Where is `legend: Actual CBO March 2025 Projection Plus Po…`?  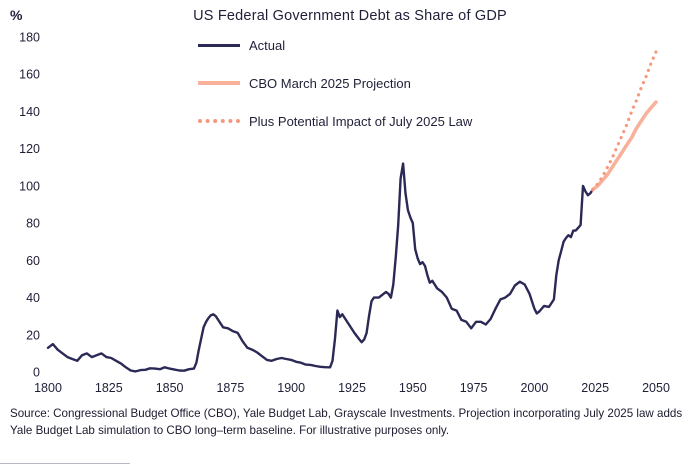 legend: Actual CBO March 2025 Projection Plus Po… is located at coordinates (335, 83).